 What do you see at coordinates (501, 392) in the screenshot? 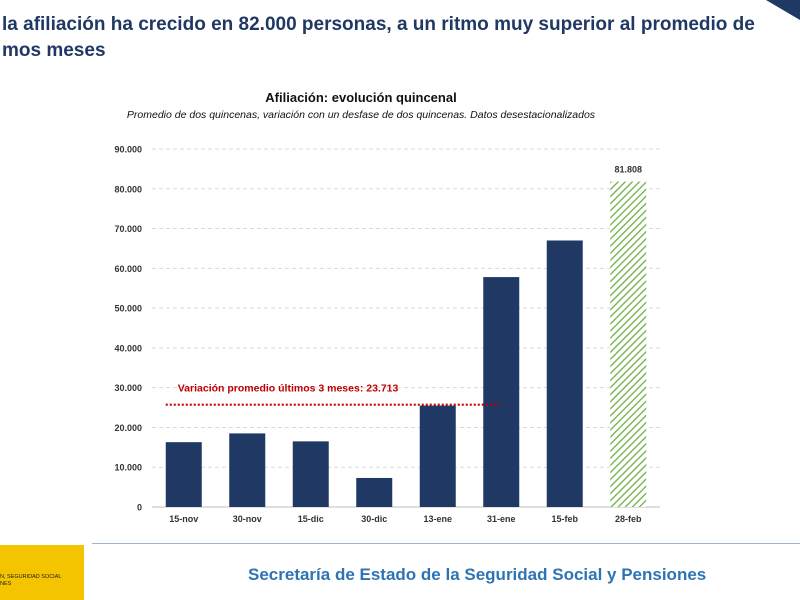
I see `bar-31-ene` at bounding box center [501, 392].